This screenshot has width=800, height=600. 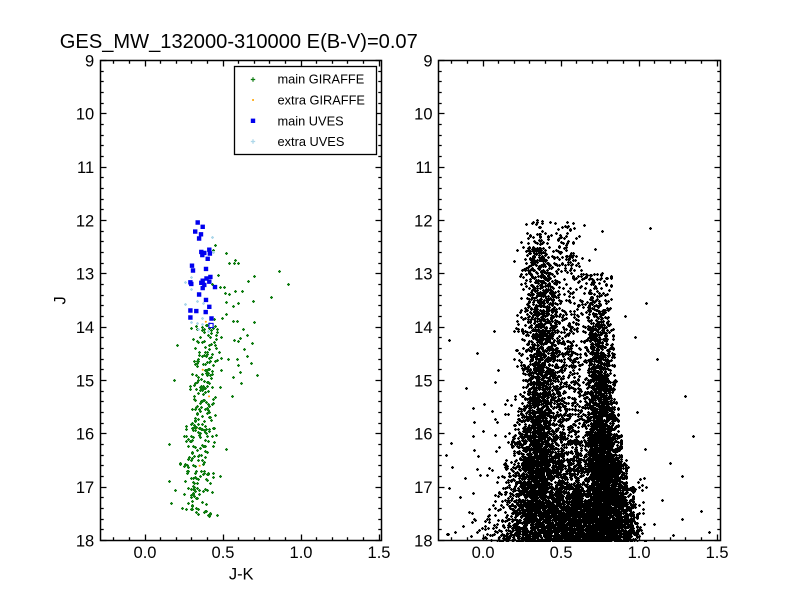 What do you see at coordinates (321, 79) in the screenshot?
I see `svg-text: main GIRAFFE` at bounding box center [321, 79].